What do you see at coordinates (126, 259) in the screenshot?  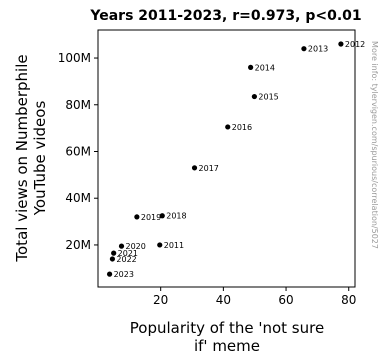 I see `data-point-label: 2022` at bounding box center [126, 259].